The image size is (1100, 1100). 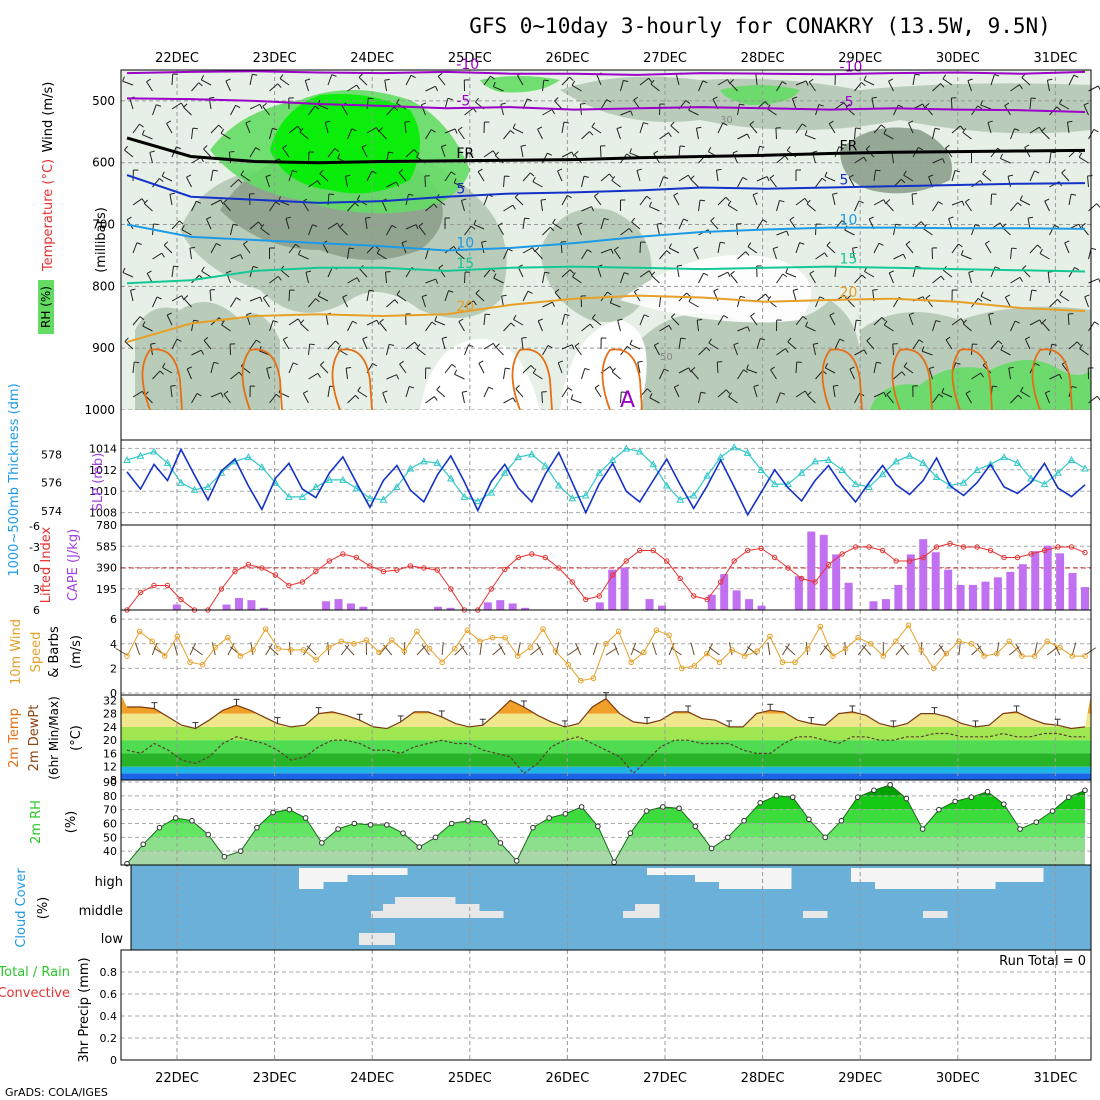 What do you see at coordinates (606, 482) in the screenshot?
I see `slp-line` at bounding box center [606, 482].